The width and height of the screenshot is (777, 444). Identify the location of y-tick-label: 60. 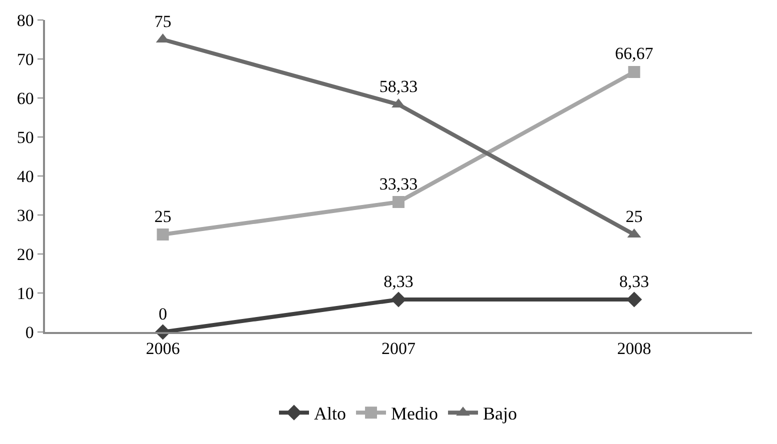
(25, 98).